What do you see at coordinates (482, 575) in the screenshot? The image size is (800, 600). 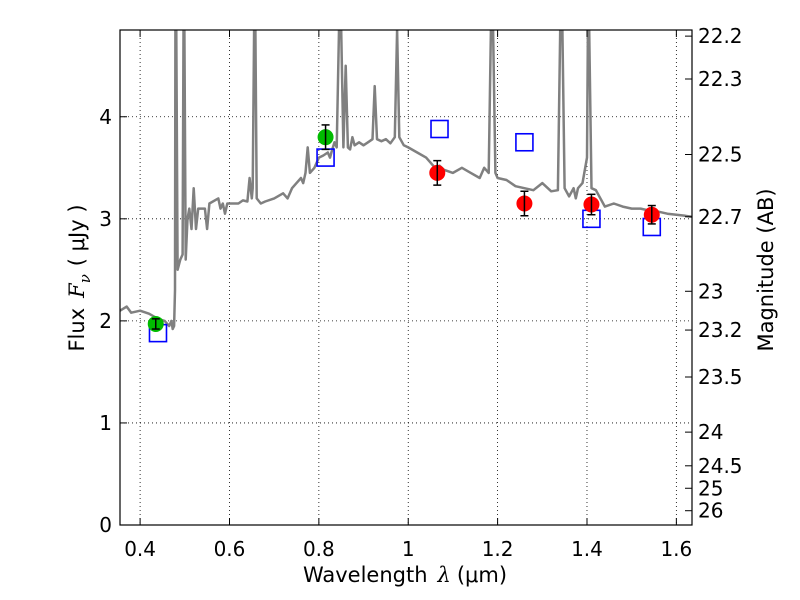 I see `x-axis-label-unit: (μm)` at bounding box center [482, 575].